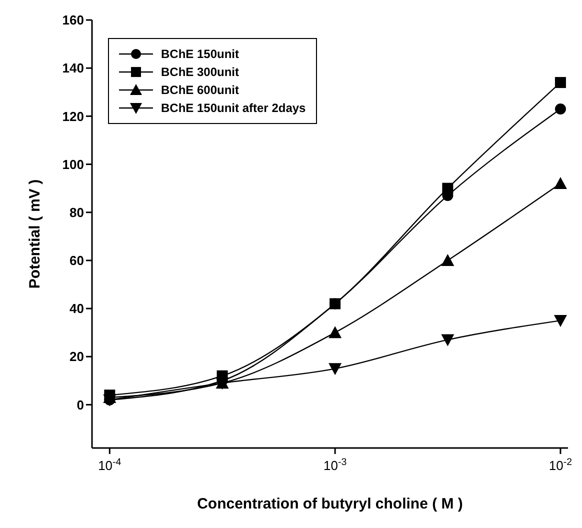 This screenshot has height=528, width=582. What do you see at coordinates (80, 404) in the screenshot?
I see `y-tick-label: 0` at bounding box center [80, 404].